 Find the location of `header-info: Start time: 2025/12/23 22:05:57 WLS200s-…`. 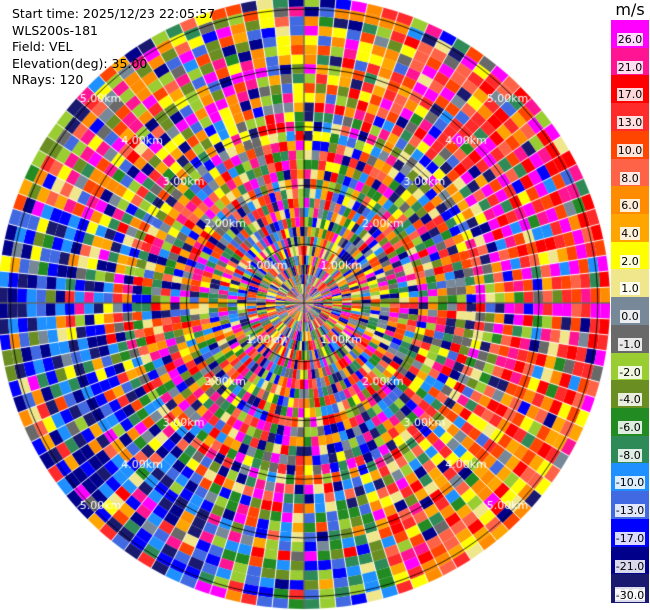

header-info: Start time: 2025/12/23 22:05:57 WLS200s-… is located at coordinates (113, 47).